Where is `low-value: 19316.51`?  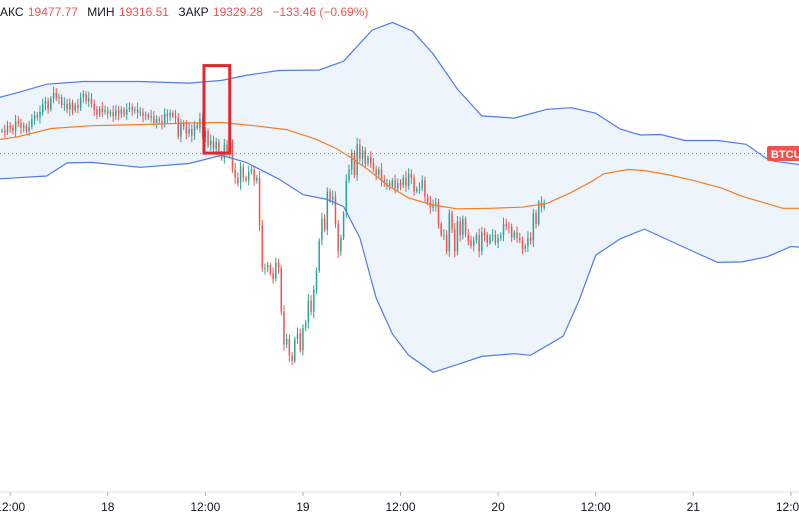
low-value: 19316.51 is located at coordinates (143, 12).